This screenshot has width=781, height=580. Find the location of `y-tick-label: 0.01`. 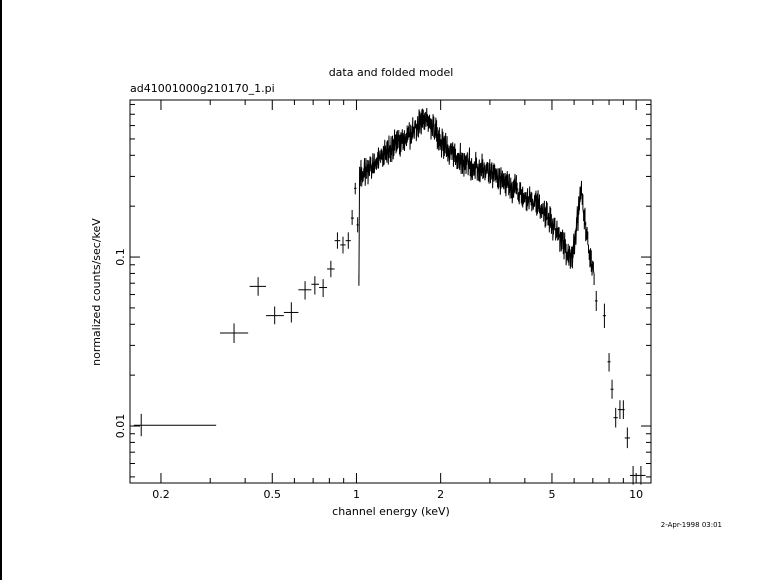

y-tick-label: 0.01 is located at coordinates (120, 426).